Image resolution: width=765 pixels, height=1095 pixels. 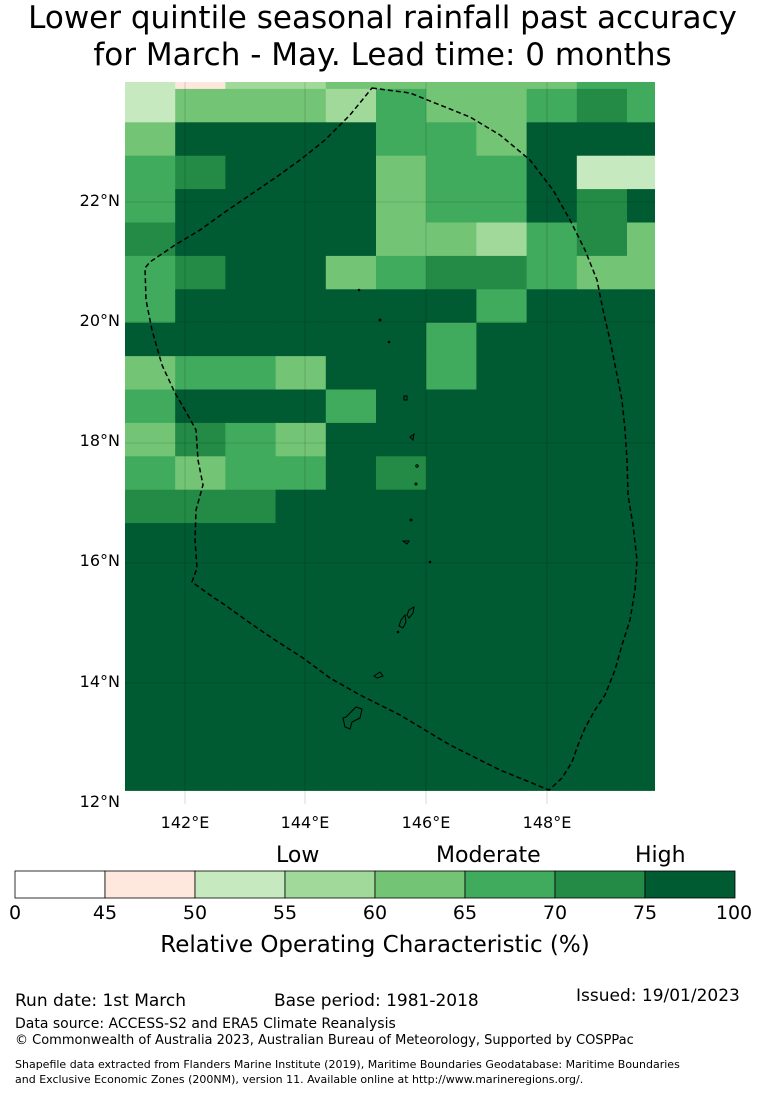 What do you see at coordinates (99, 681) in the screenshot?
I see `lat-label-14n: 14°N` at bounding box center [99, 681].